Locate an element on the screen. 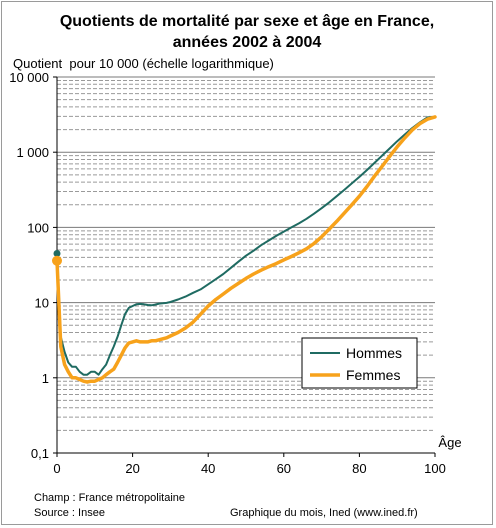 This screenshot has height=528, width=496. y-tick-label: 10 000 is located at coordinates (29, 77).